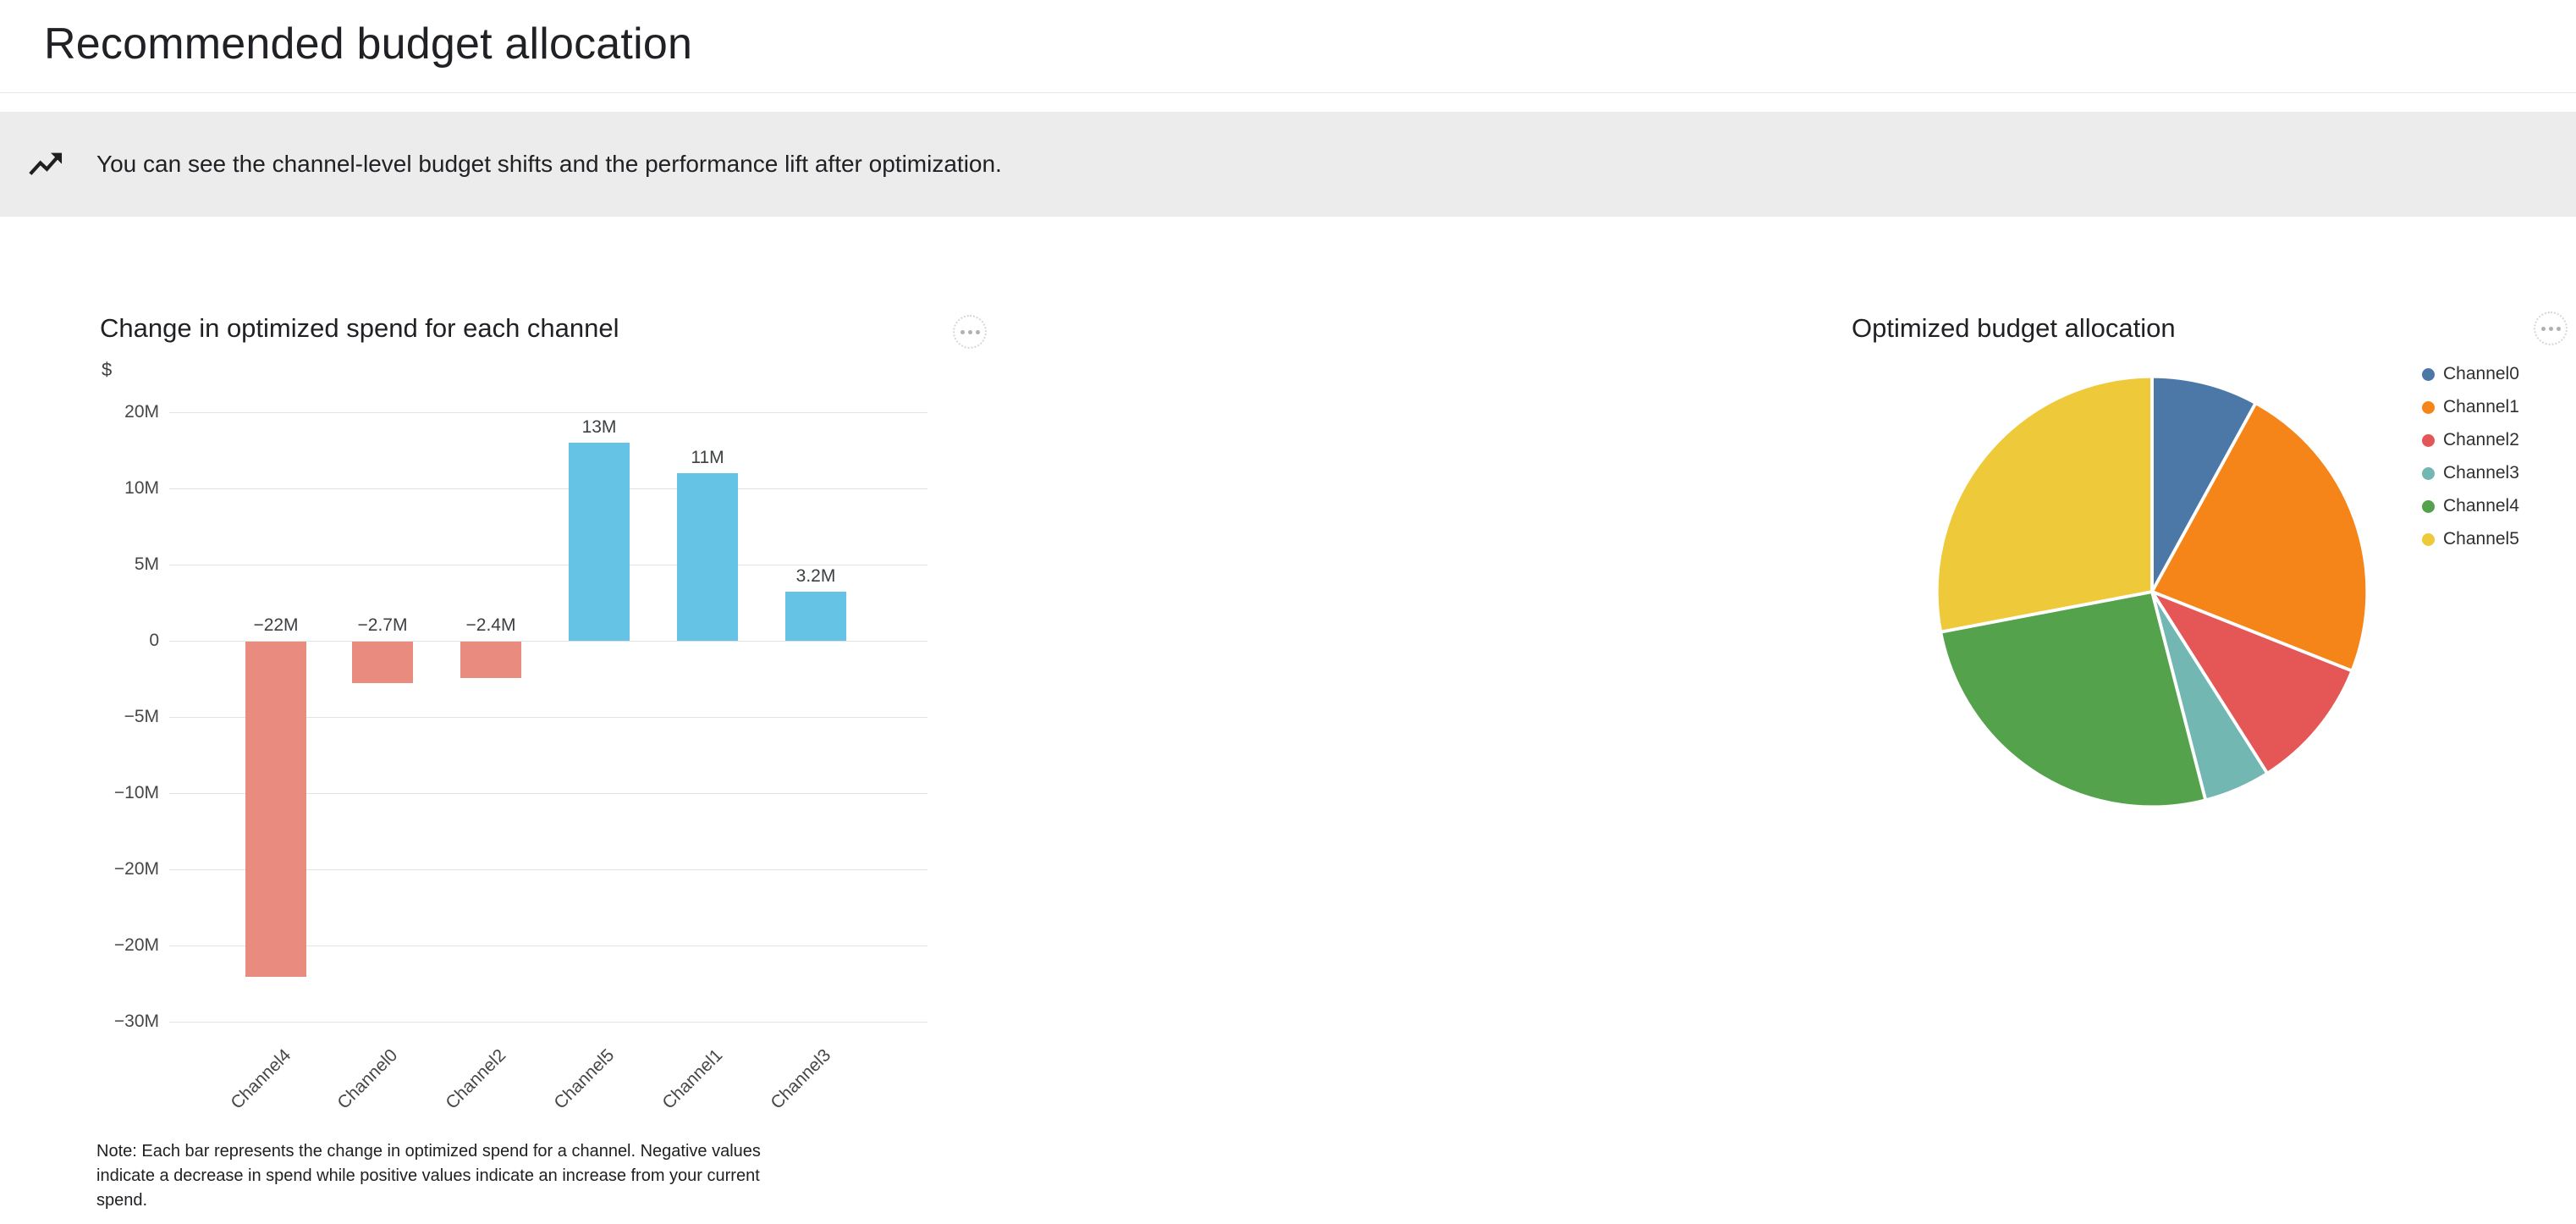 This screenshot has width=2576, height=1224. I want to click on y-axis-tick-label: −30M, so click(136, 1022).